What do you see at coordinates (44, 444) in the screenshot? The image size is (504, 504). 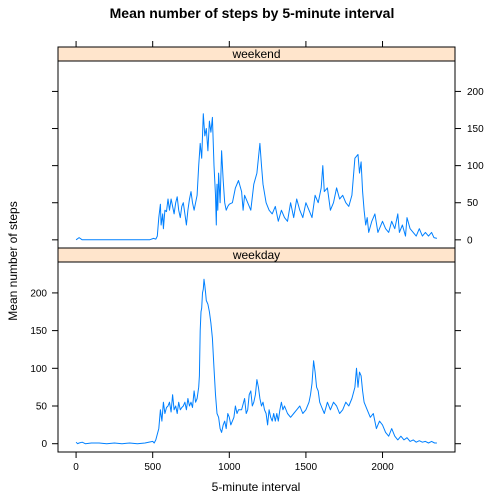 I see `y-tick-label-weekday-0: 0` at bounding box center [44, 444].